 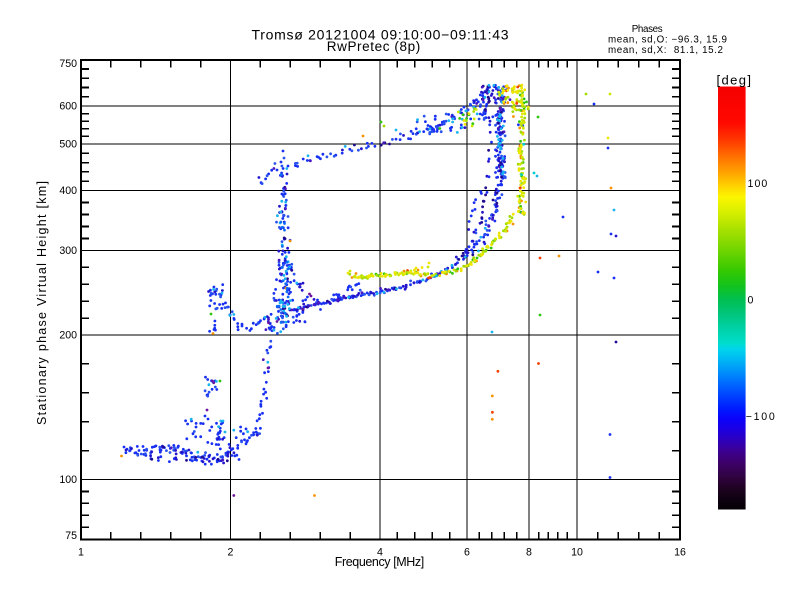 I want to click on svg-text:Tromsø 20121004 09:10:00−09:11: Tromsø 20121004 09:10:00−09:11:43, so click(x=380, y=35).